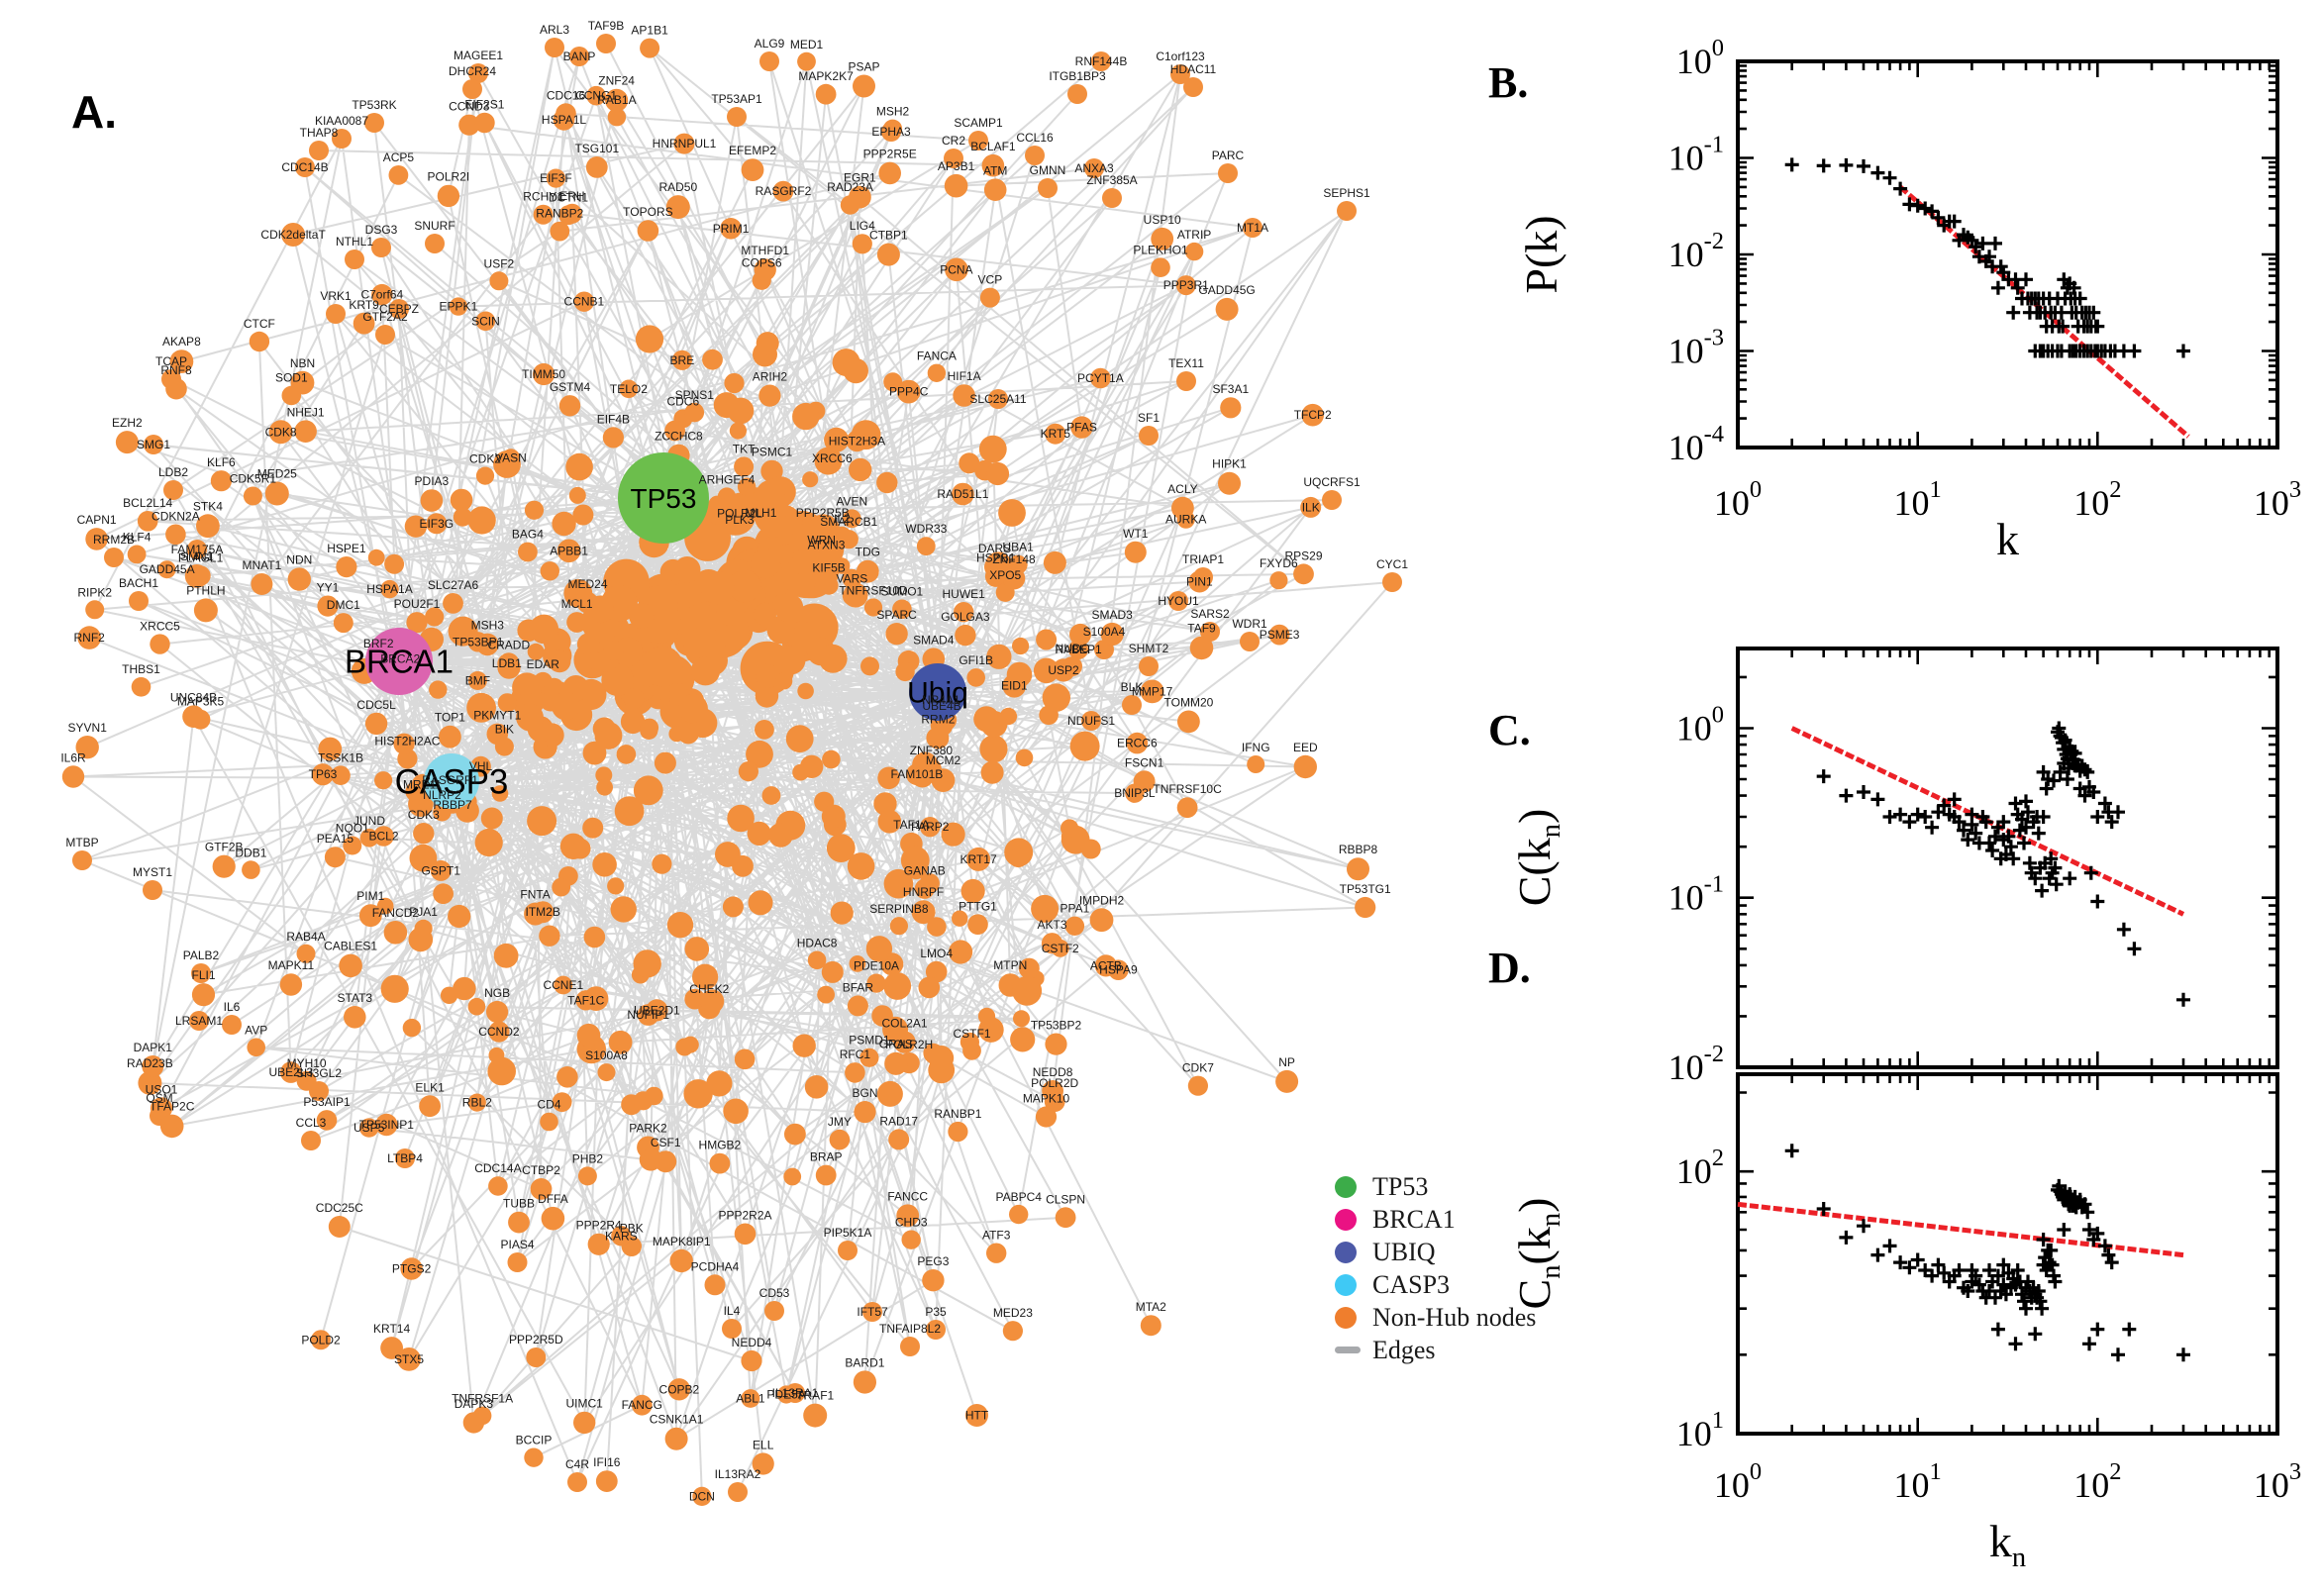 This screenshot has width=2323, height=1596. I want to click on network-node-label: TELO2, so click(629, 389).